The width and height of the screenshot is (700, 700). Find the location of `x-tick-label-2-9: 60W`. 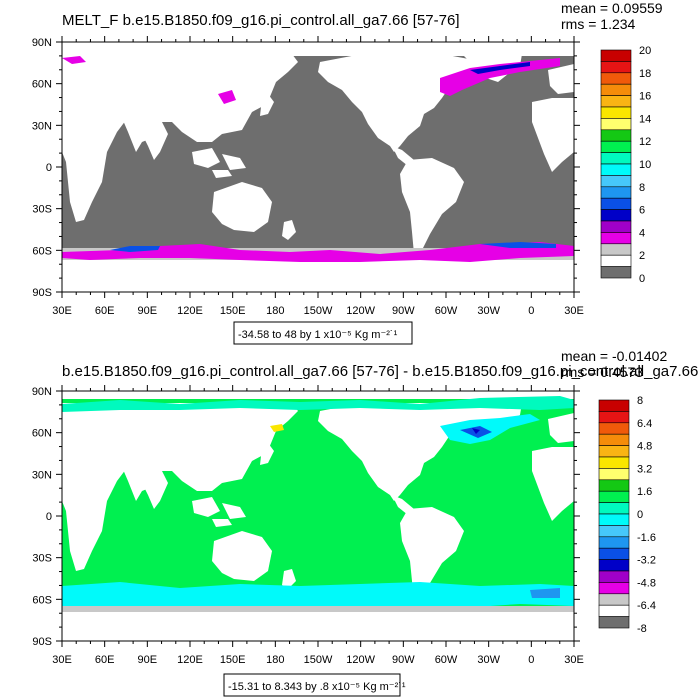

x-tick-label-2-9: 60W is located at coordinates (446, 660).